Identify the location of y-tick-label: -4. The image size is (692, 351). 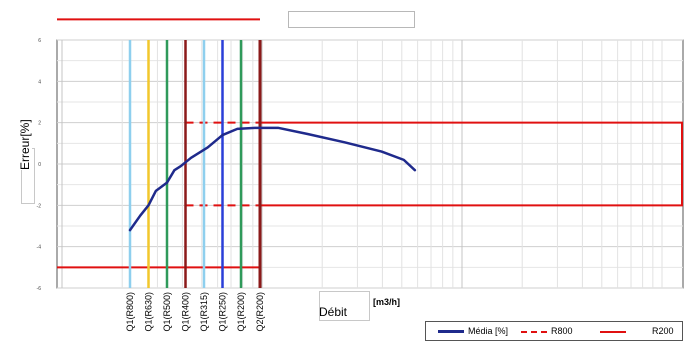
(39, 248).